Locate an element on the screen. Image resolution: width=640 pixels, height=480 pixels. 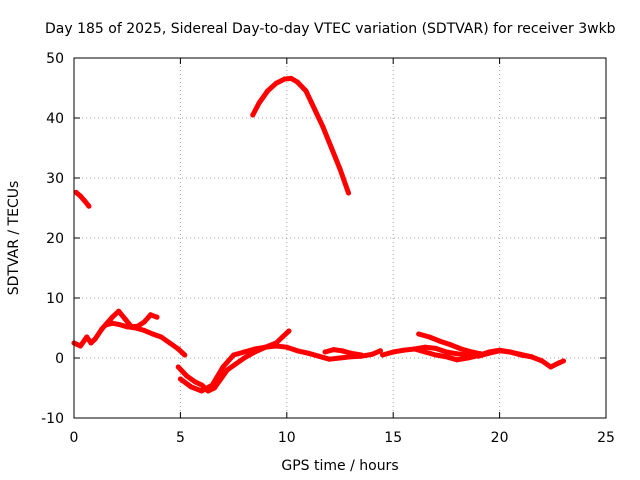
x-tick-label: 0 is located at coordinates (74, 438).